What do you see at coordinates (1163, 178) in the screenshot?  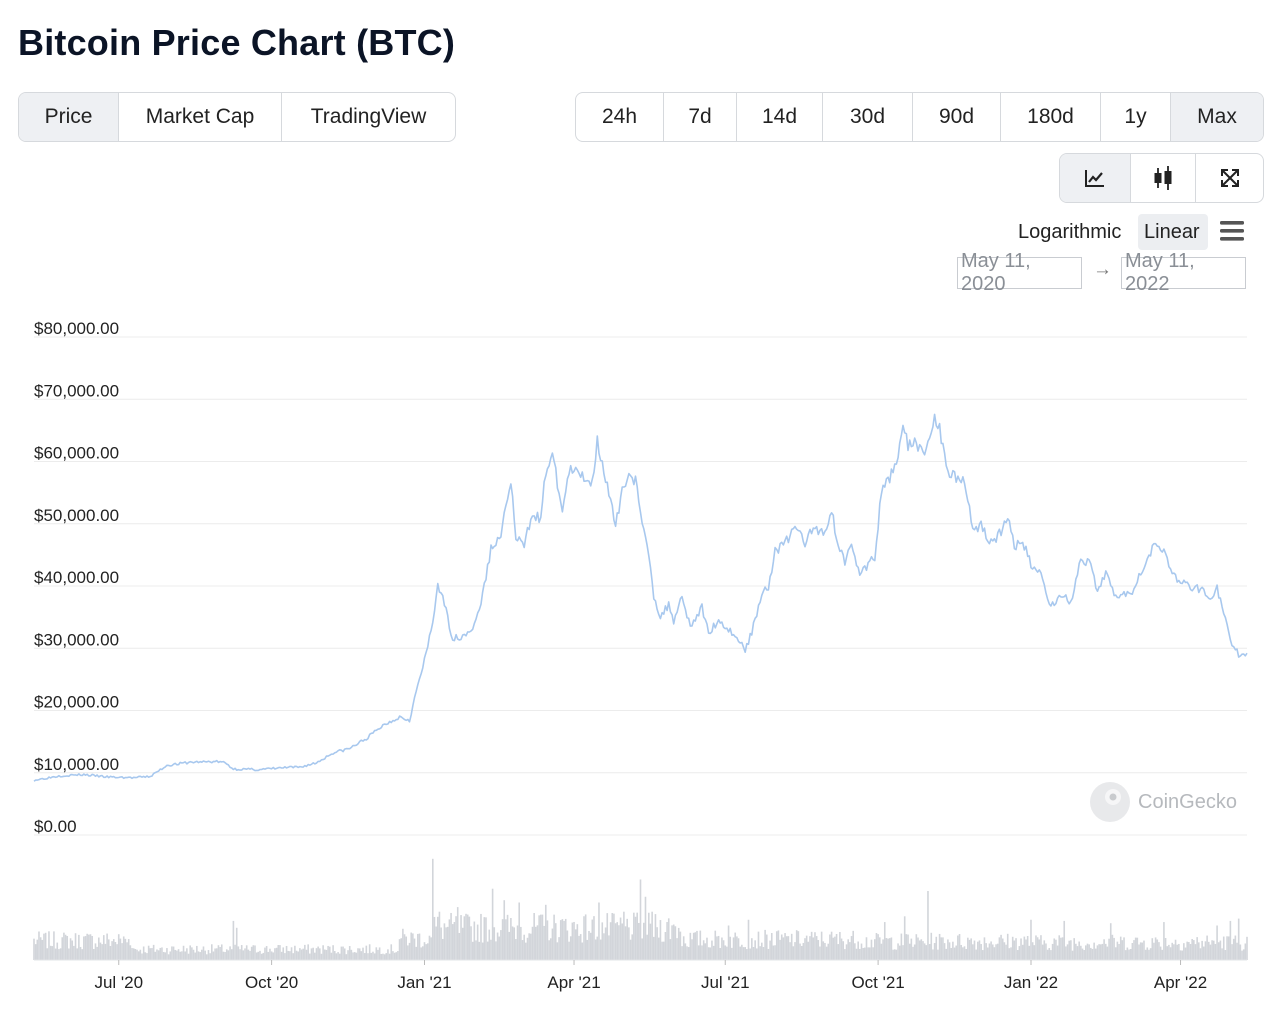 I see `candlestick-icon` at bounding box center [1163, 178].